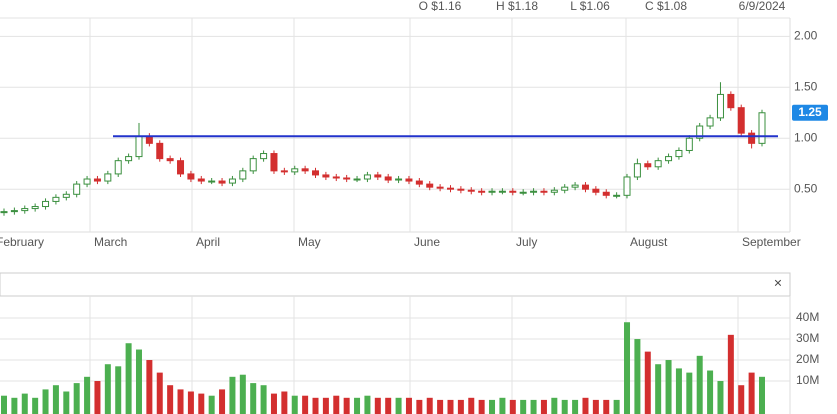  Describe the element at coordinates (526, 242) in the screenshot. I see `month-label: July` at that location.